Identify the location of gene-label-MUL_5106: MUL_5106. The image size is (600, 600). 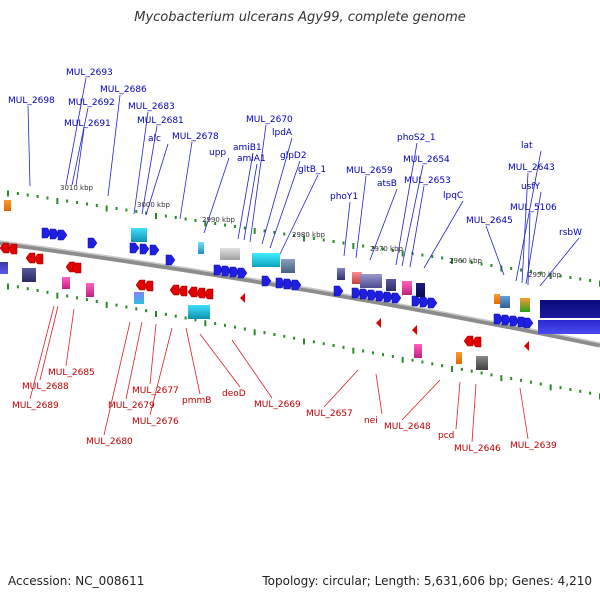
(533, 208).